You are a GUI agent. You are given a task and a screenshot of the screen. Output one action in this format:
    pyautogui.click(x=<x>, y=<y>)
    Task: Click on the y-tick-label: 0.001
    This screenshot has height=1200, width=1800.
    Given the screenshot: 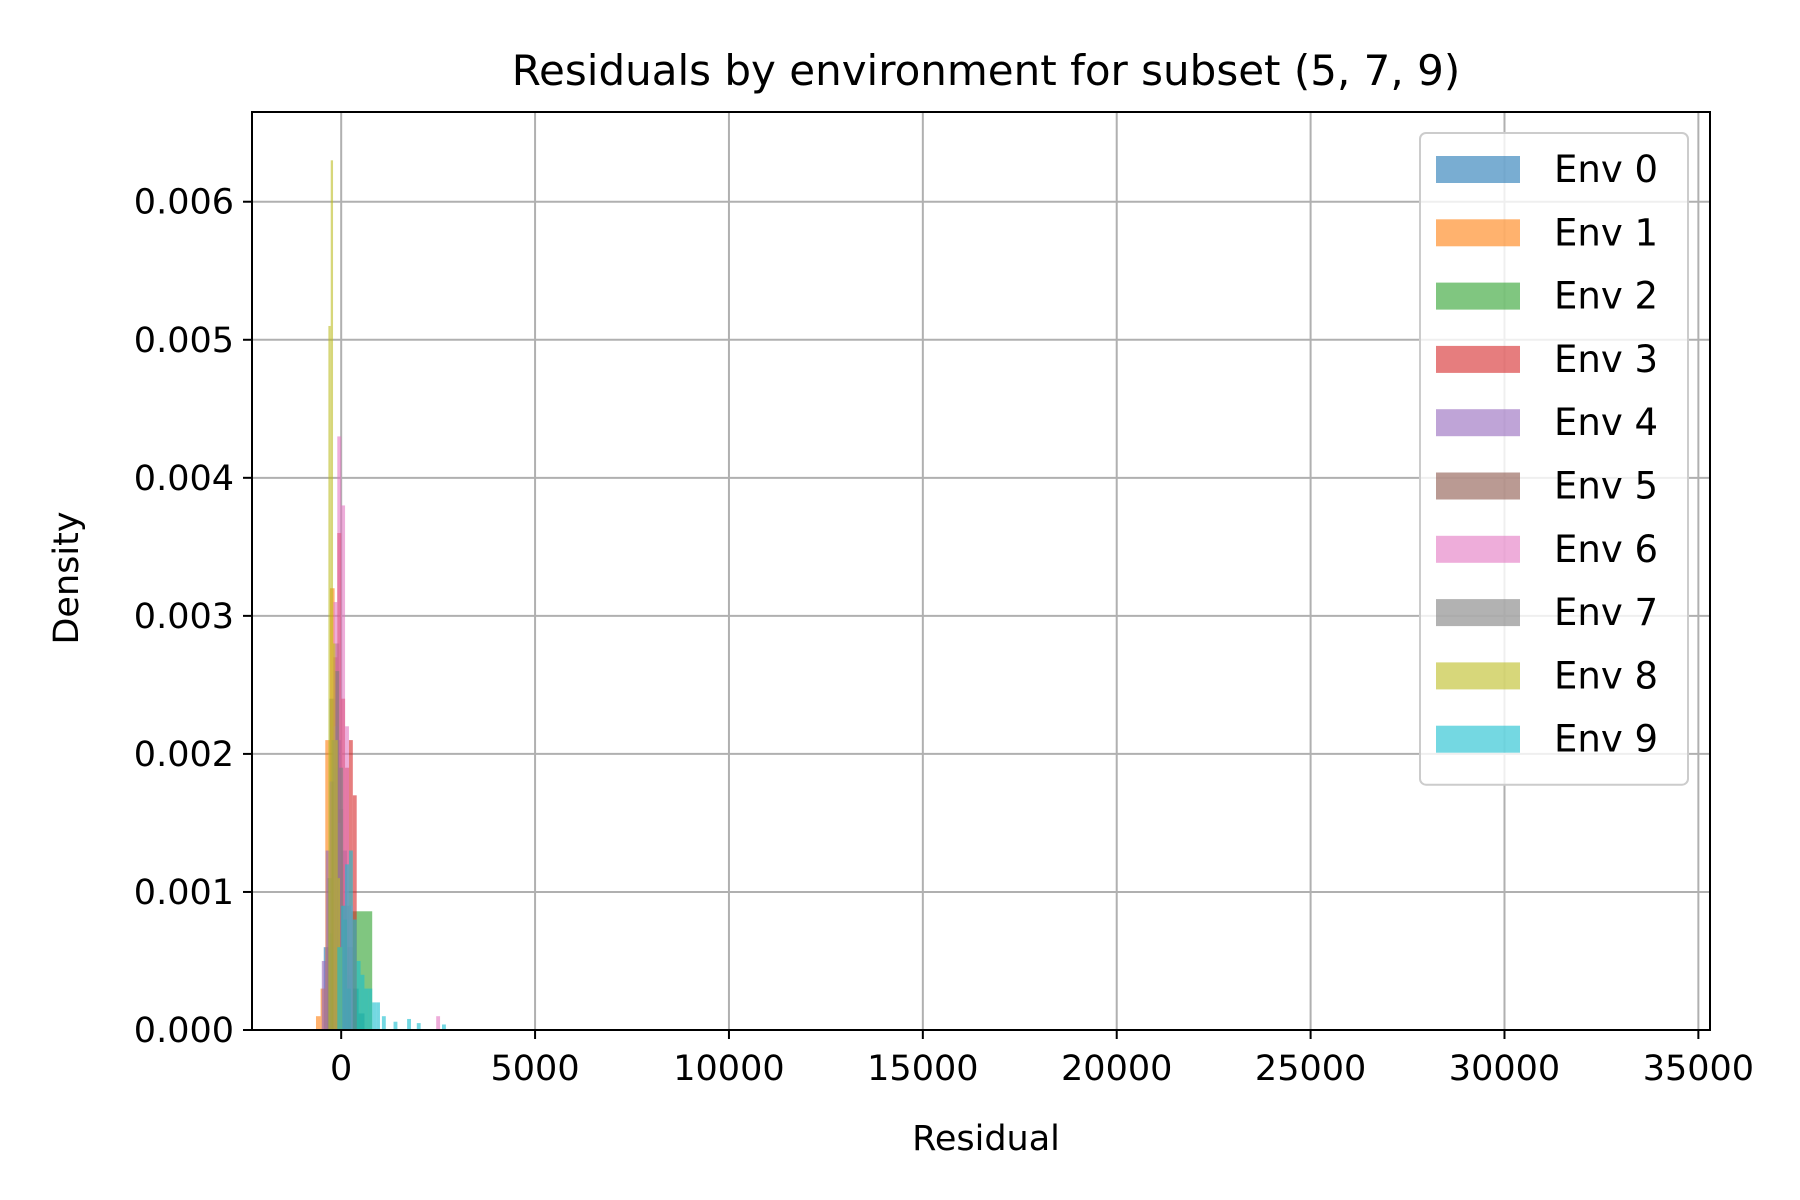 What is the action you would take?
    pyautogui.click(x=184, y=893)
    